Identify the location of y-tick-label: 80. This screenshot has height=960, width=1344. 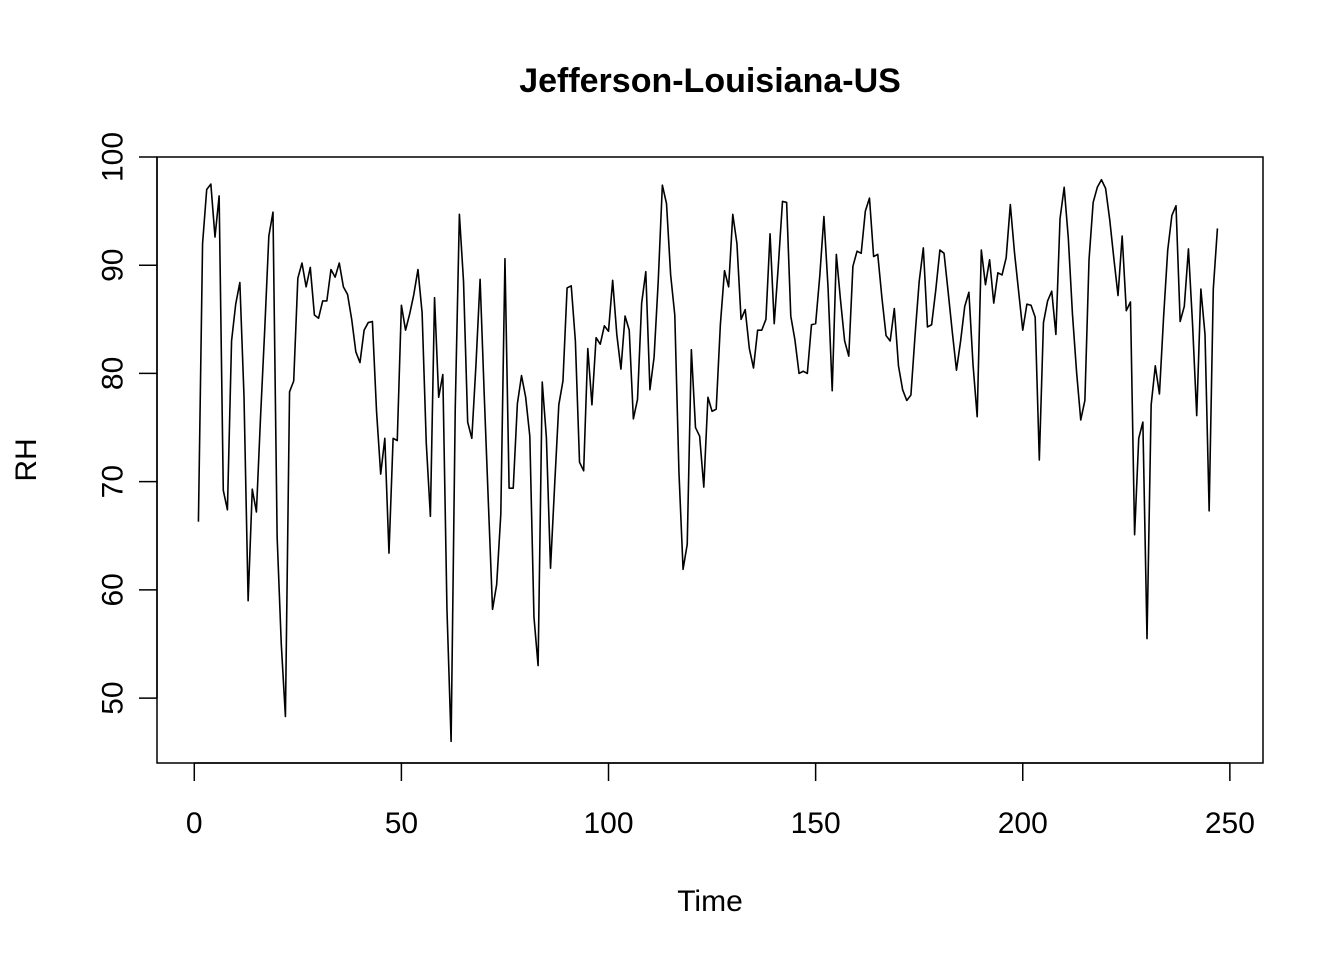
(113, 373).